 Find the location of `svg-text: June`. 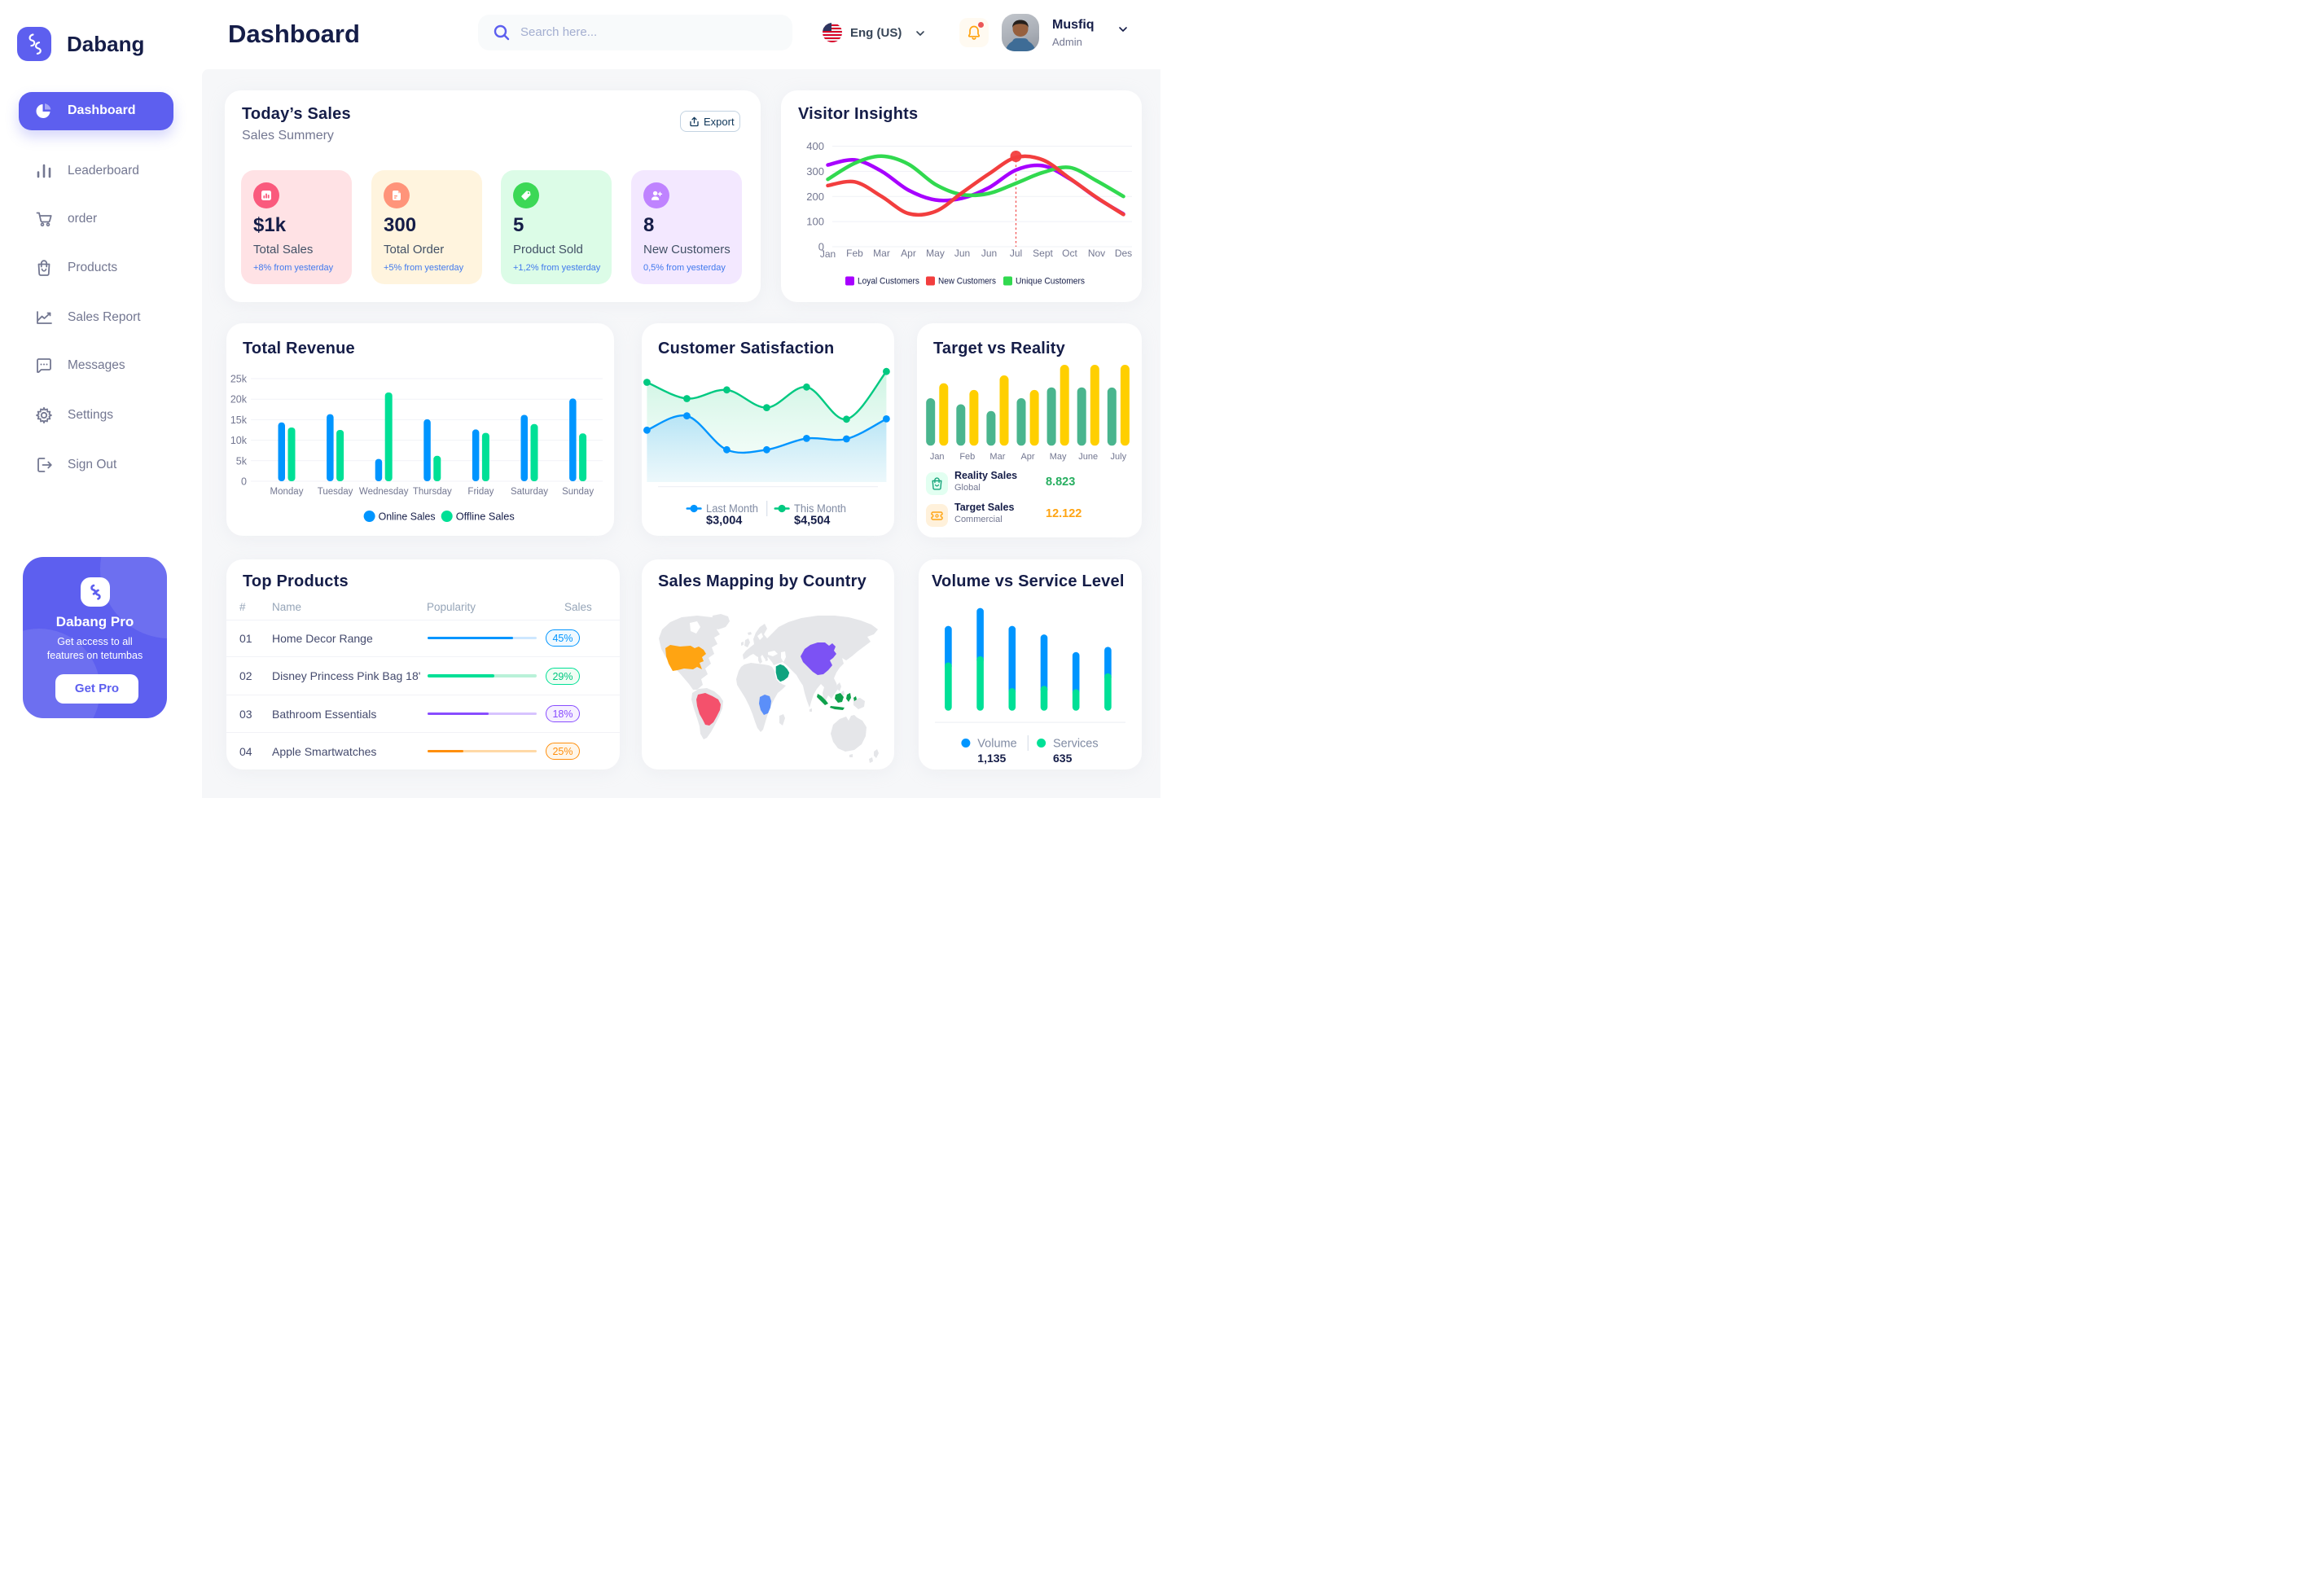

svg-text: June is located at coordinates (1088, 457).